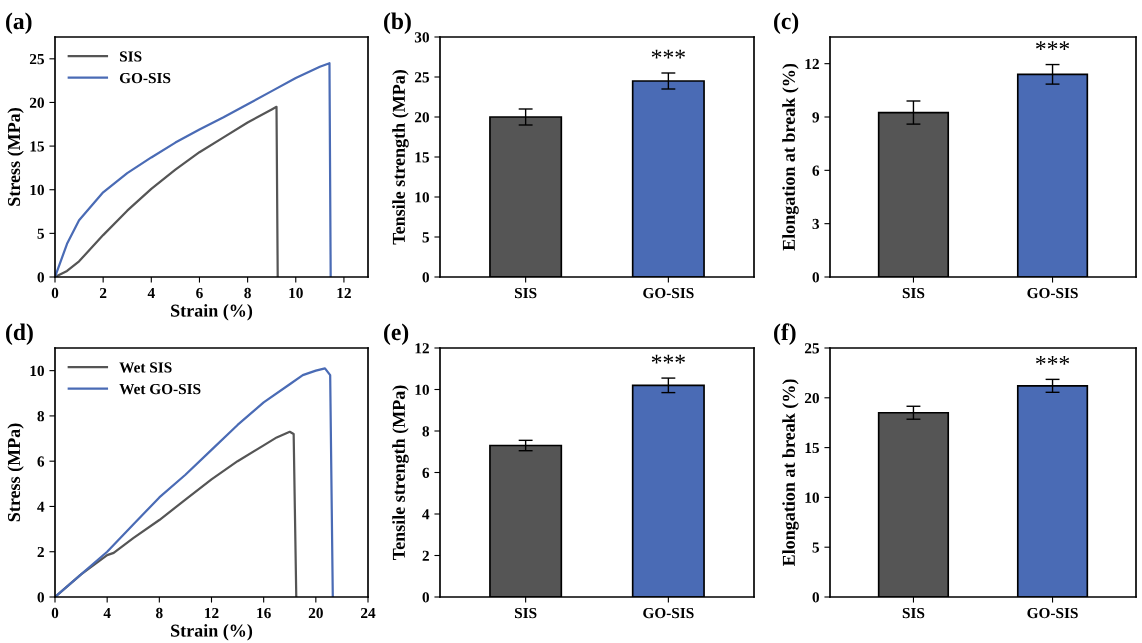 Image resolution: width=1142 pixels, height=643 pixels. What do you see at coordinates (816, 117) in the screenshot?
I see `y-tick-label: 9` at bounding box center [816, 117].